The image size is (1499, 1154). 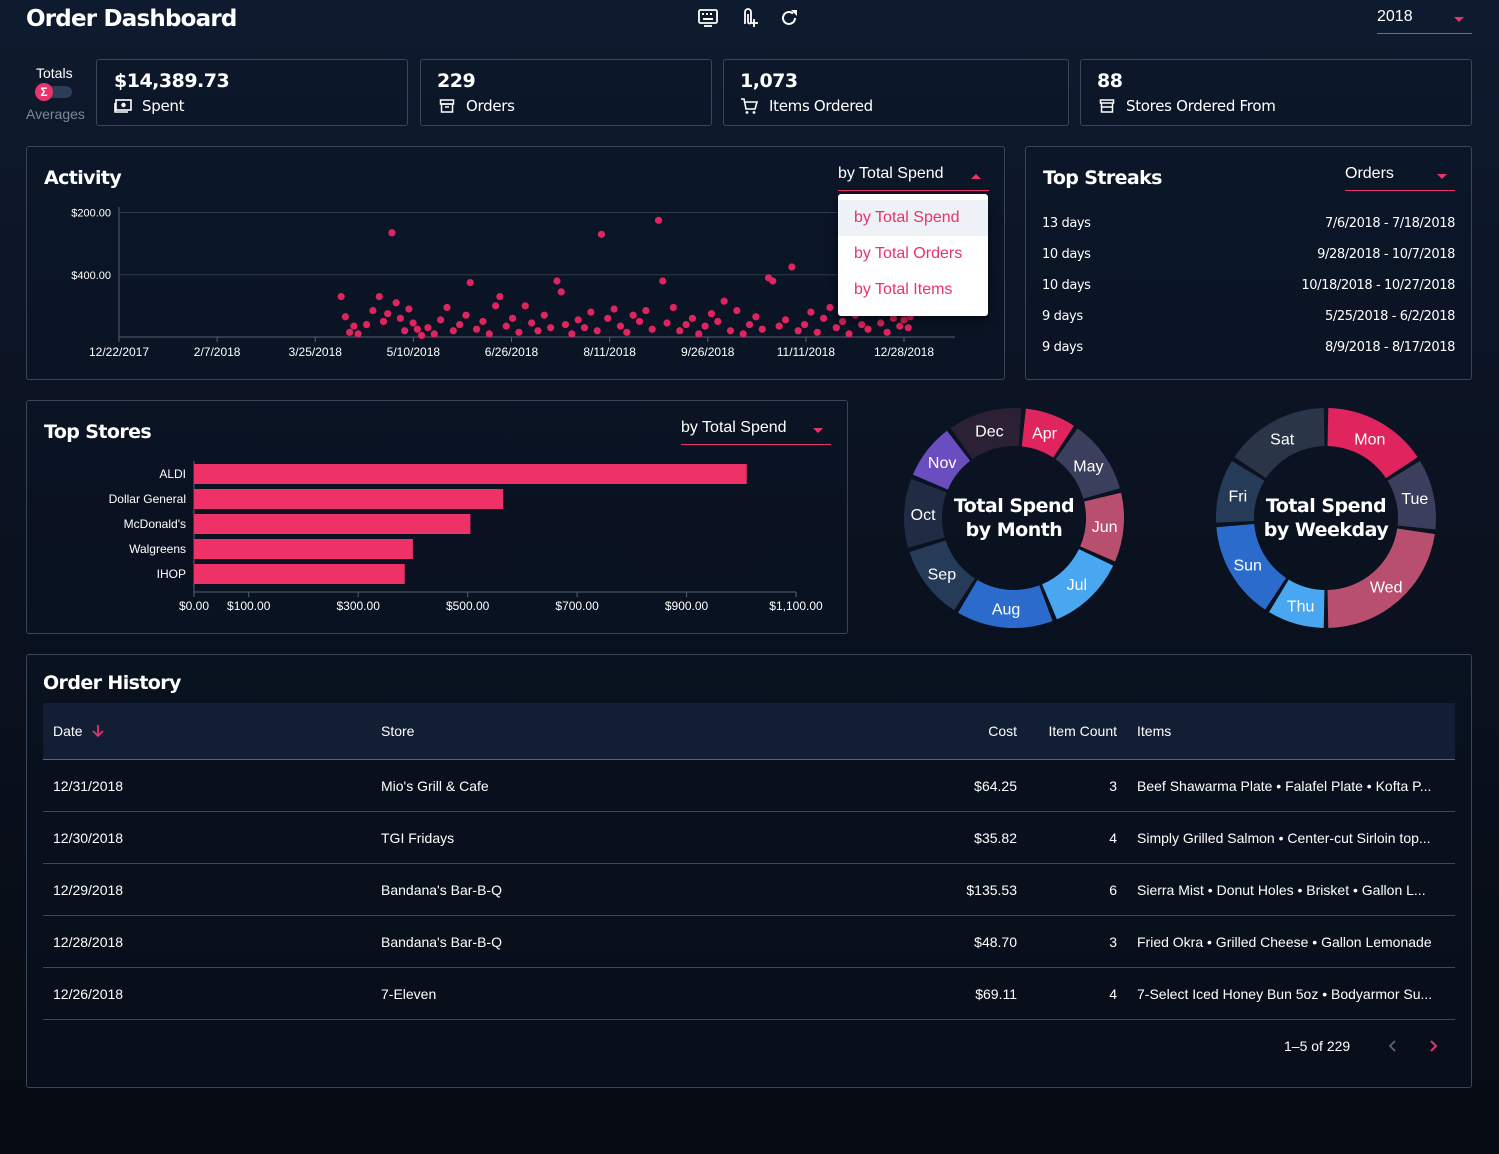 I want to click on menu-item-total-items: by Total Items, so click(x=903, y=289).